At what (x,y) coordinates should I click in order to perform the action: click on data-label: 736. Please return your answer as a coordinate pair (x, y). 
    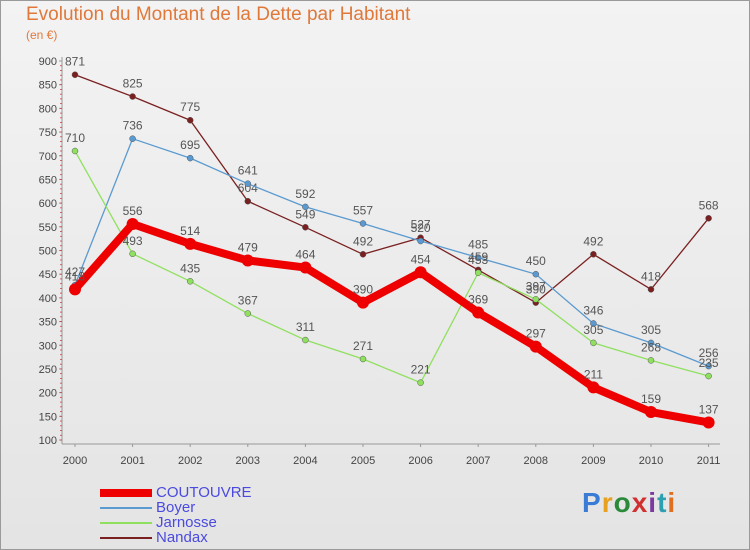
    Looking at the image, I should click on (133, 126).